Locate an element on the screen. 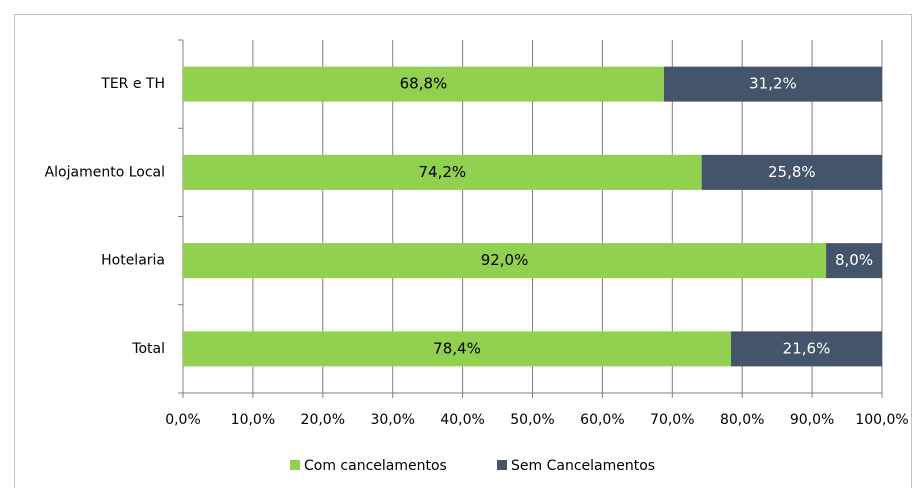  value-label: 78,4% is located at coordinates (457, 348).